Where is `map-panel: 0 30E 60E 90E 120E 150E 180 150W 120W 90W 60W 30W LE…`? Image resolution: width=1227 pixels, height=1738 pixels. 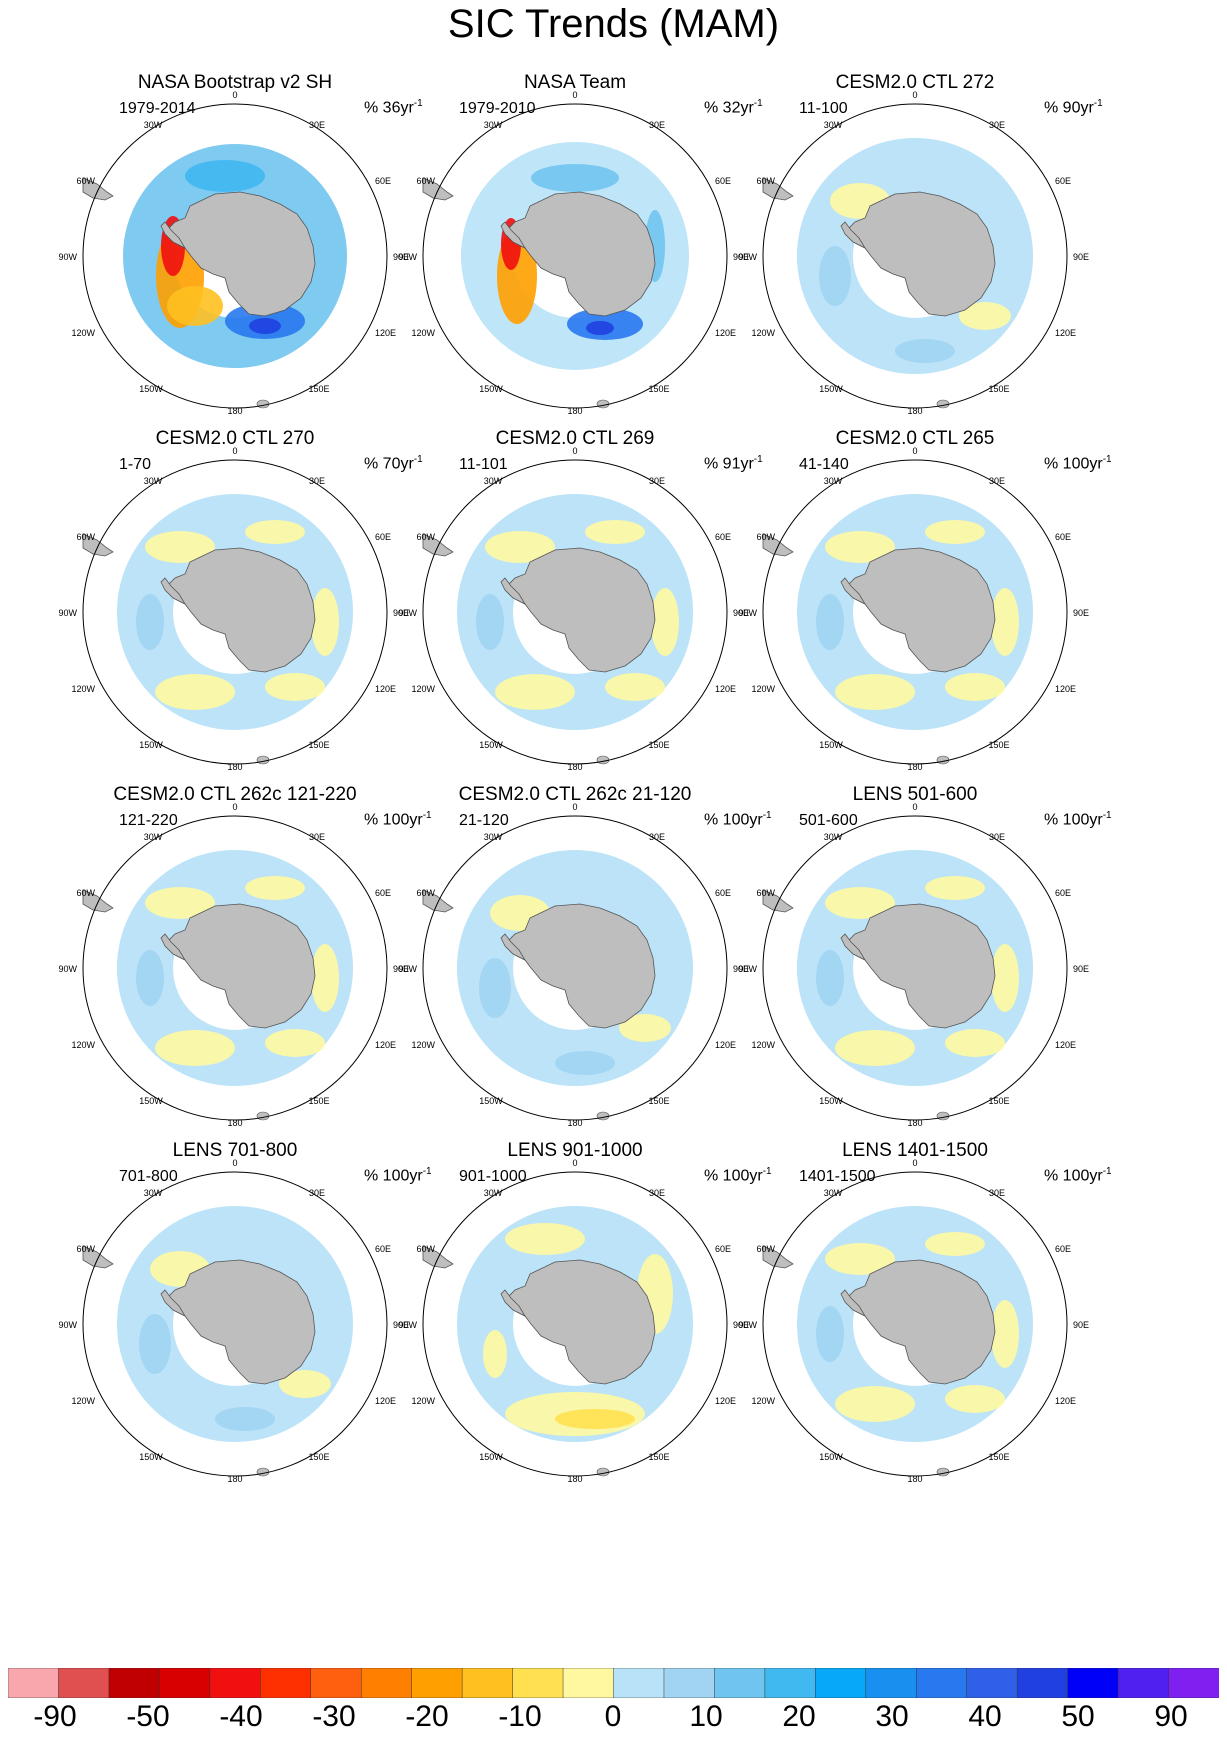 map-panel: 0 30E 60E 90E 120E 150E 180 150W 120W 90W 60W 30W LE… is located at coordinates (238, 1338).